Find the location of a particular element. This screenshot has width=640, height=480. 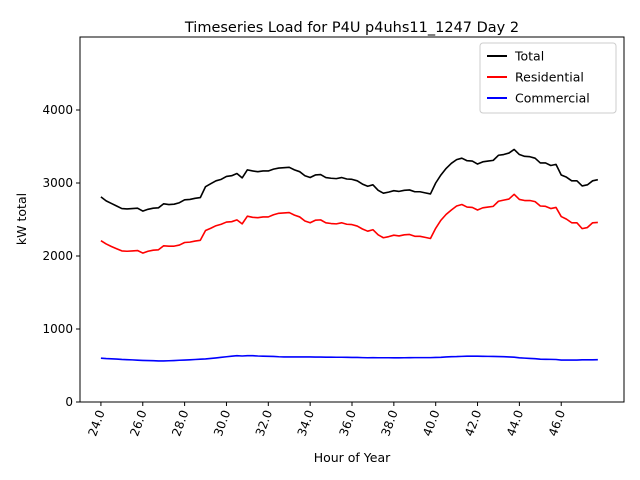

y-tick-label: 3000 is located at coordinates (57, 183).